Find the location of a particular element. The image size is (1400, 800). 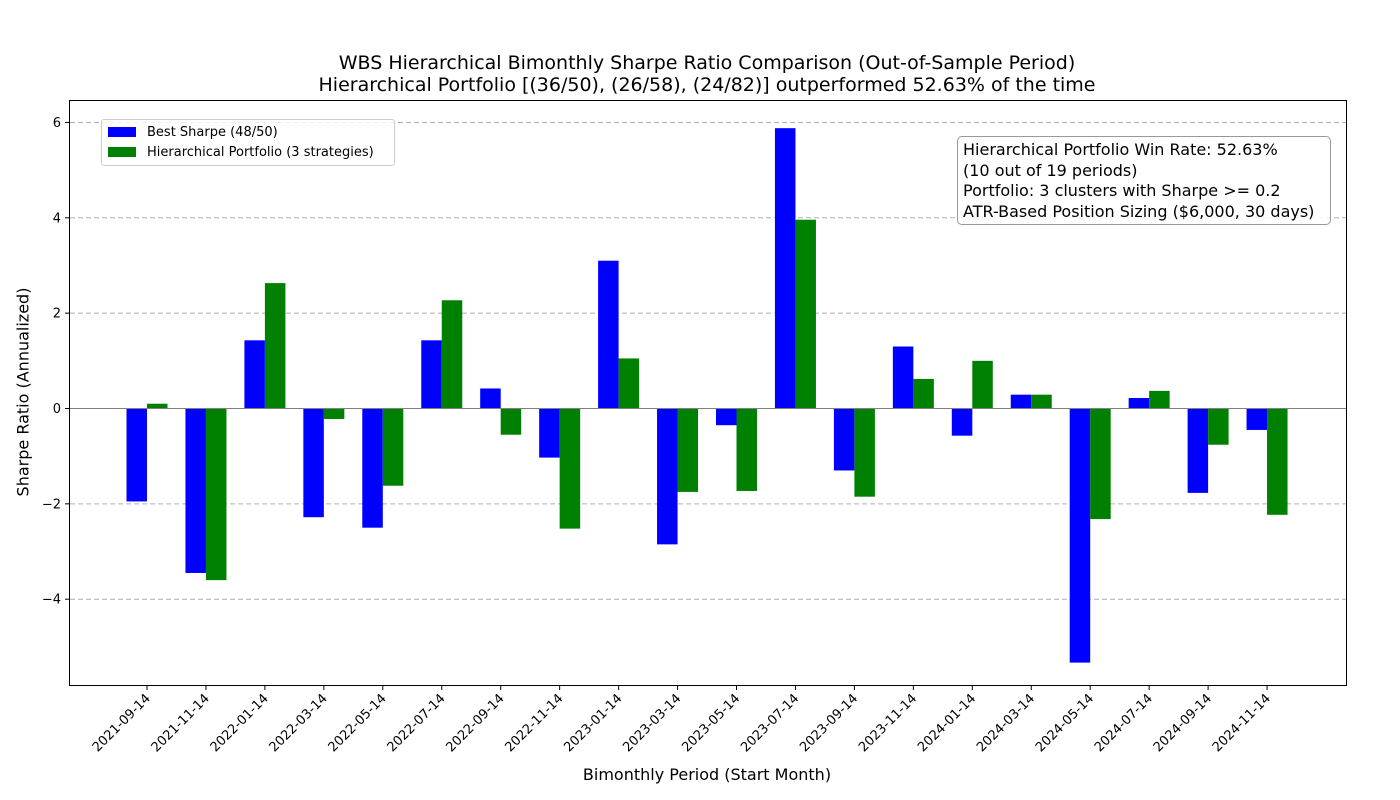

legend-label-best-sharpe: Best Sharpe (48/50) is located at coordinates (212, 132).